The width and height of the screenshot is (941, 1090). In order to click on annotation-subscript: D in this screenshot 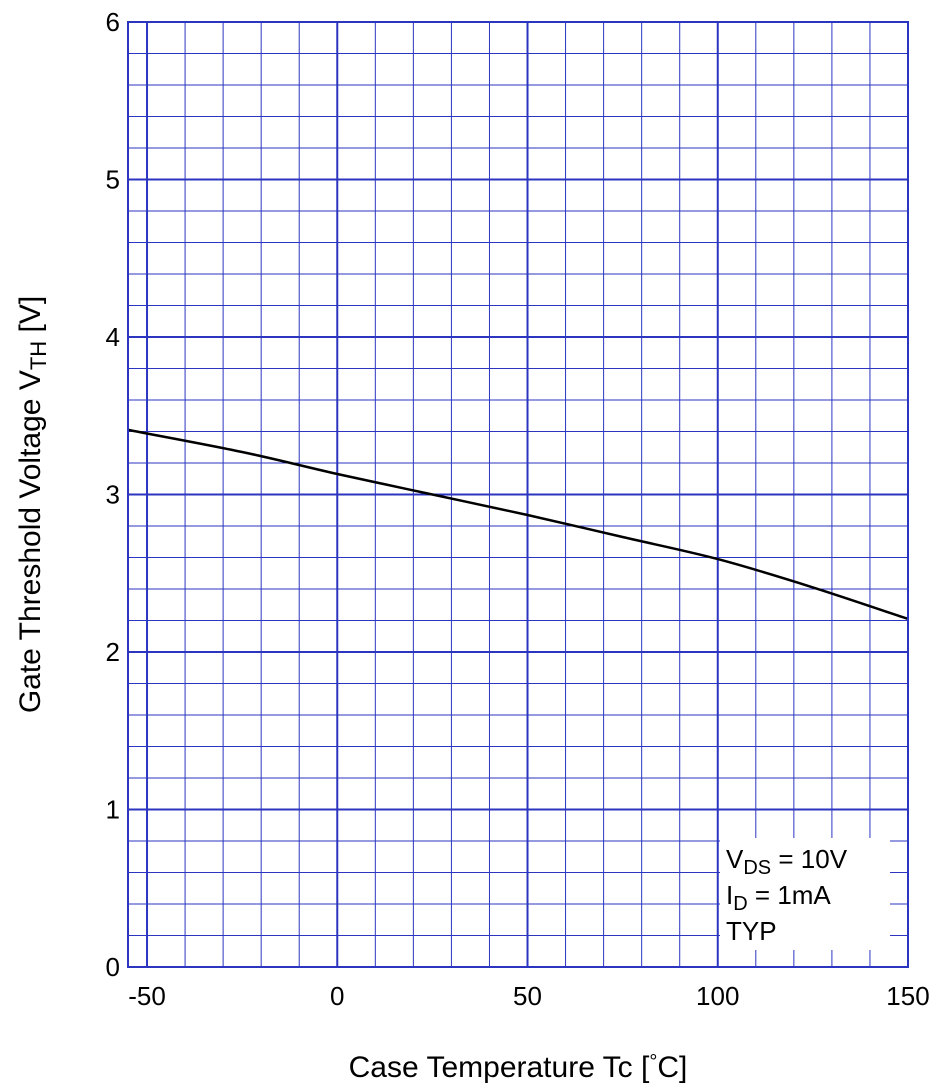, I will do `click(740, 904)`.